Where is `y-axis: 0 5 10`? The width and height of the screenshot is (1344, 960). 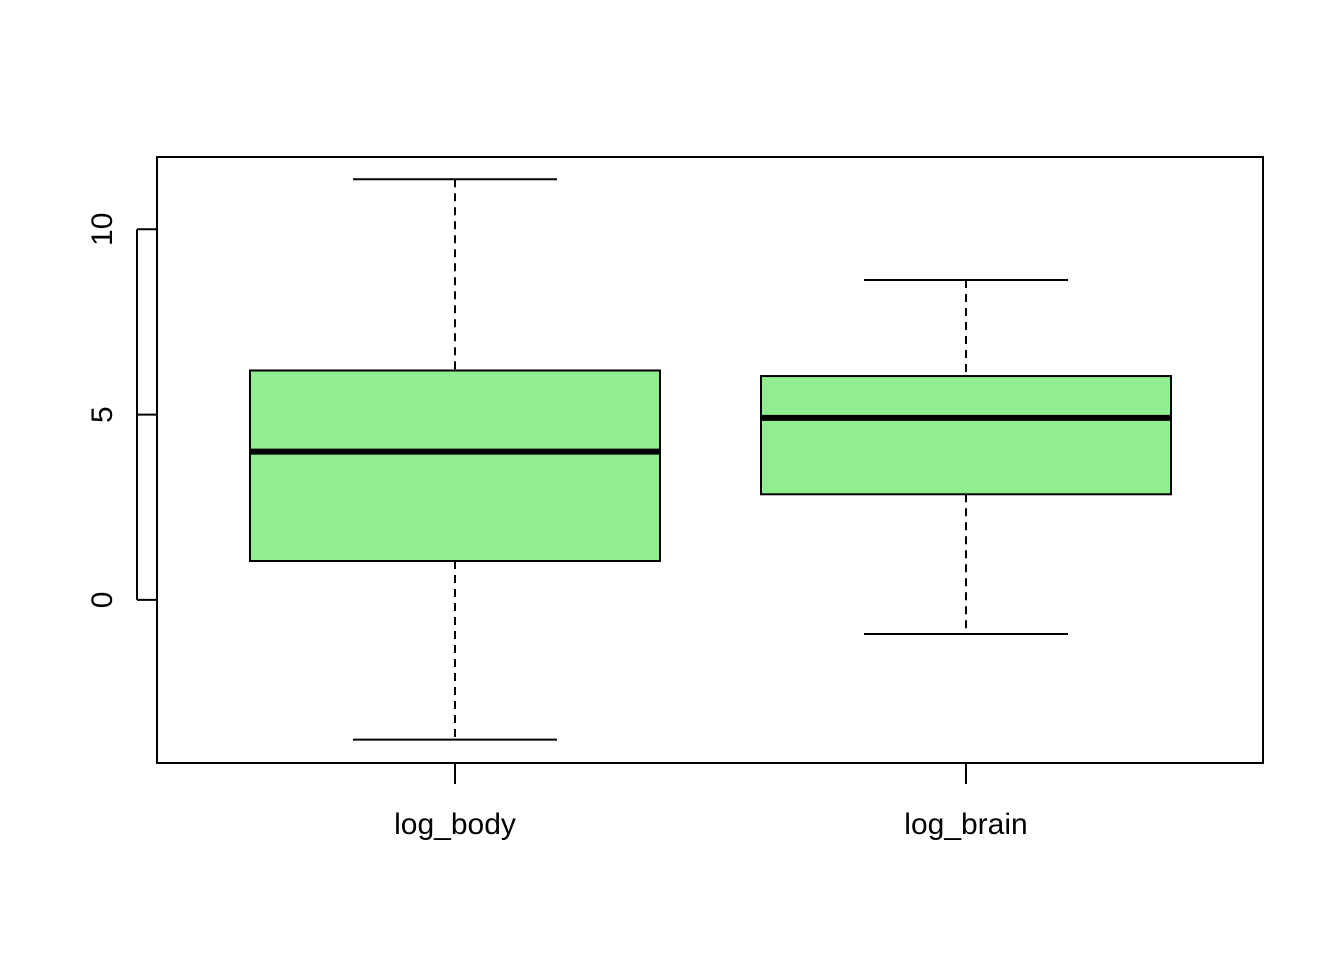 y-axis: 0 5 10 is located at coordinates (121, 411).